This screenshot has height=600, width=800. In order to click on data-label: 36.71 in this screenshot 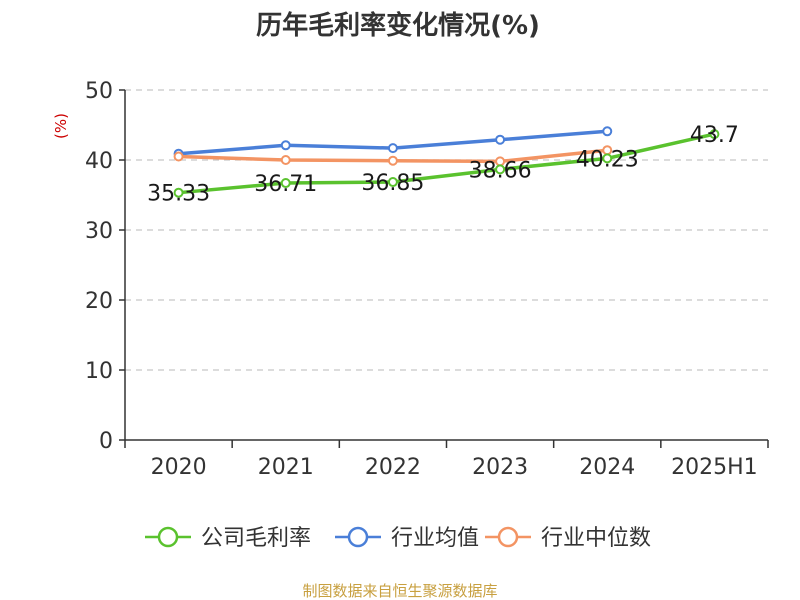, I will do `click(285, 184)`.